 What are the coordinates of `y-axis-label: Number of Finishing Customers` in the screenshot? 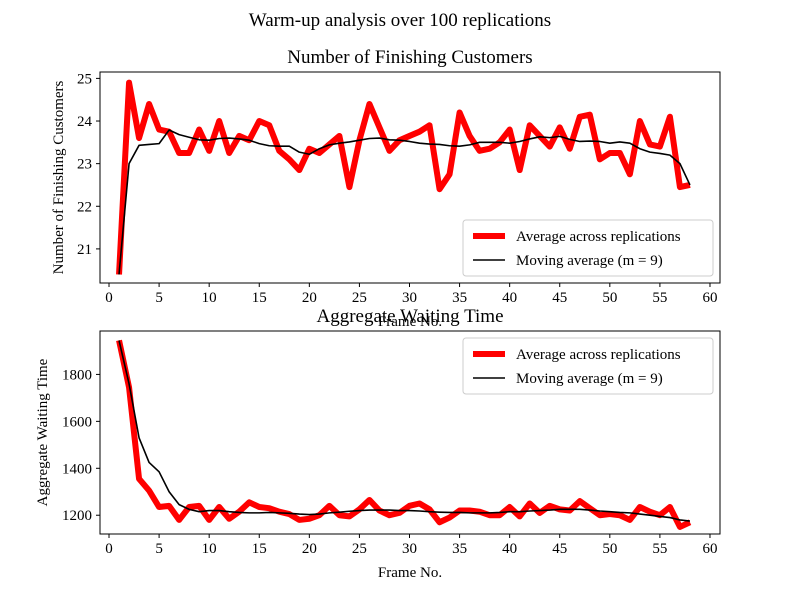 It's located at (59, 177).